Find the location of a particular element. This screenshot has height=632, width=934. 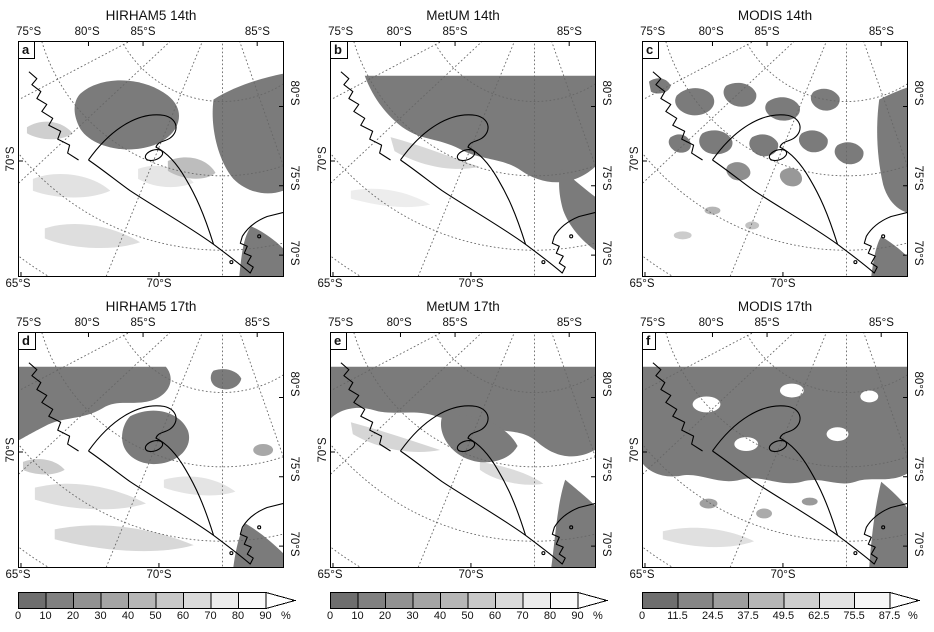

panel-letter: d is located at coordinates (27, 341).